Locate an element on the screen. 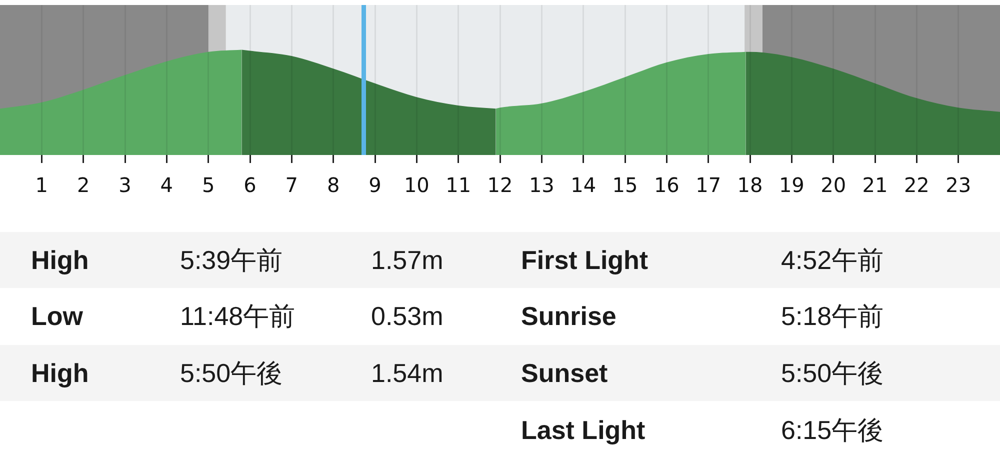  x-tick-label: 11 is located at coordinates (459, 185).